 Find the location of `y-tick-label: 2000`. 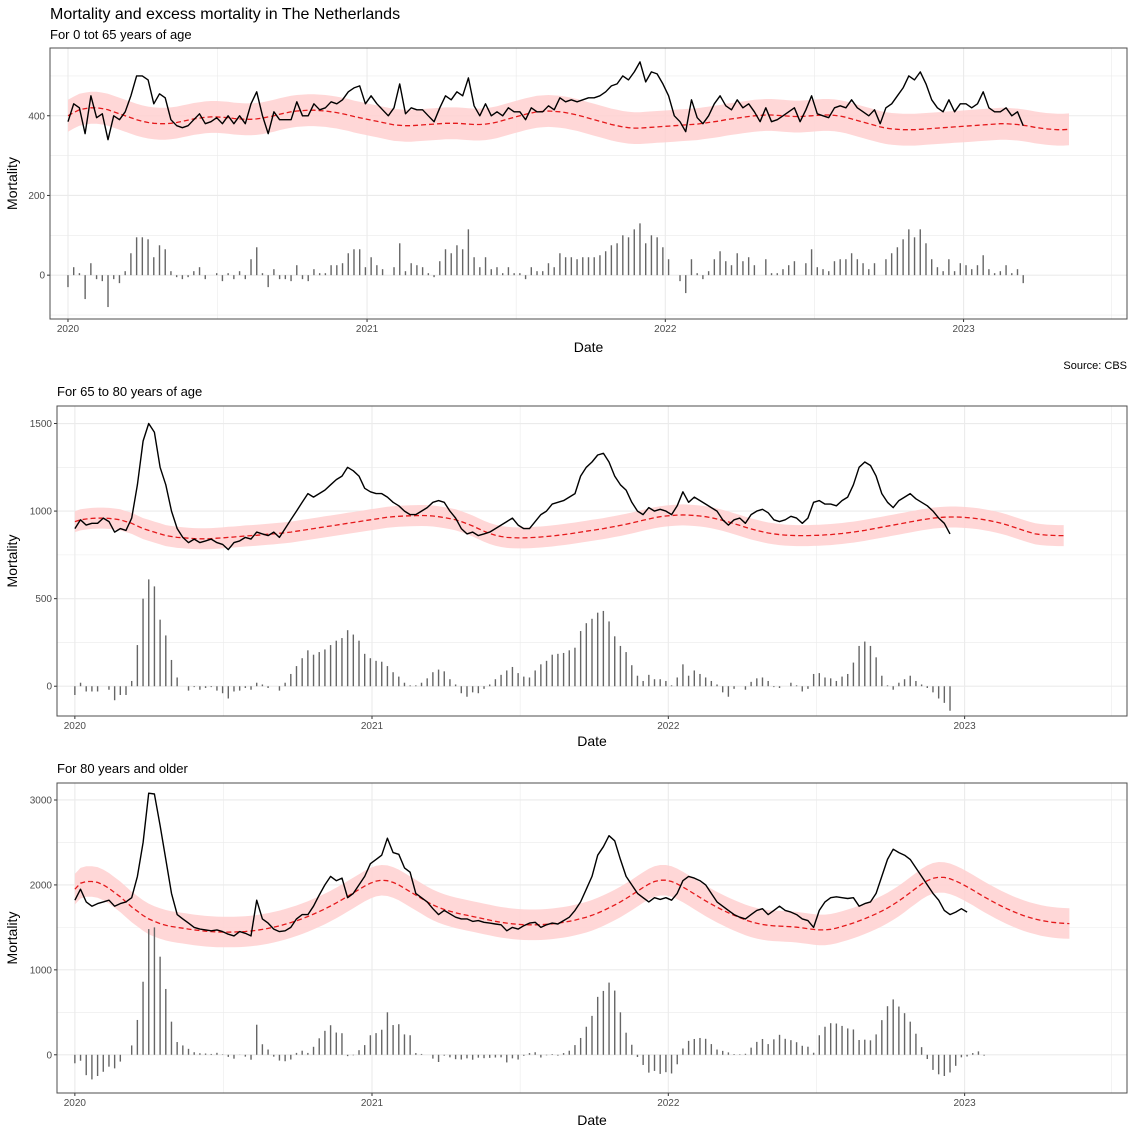

y-tick-label: 2000 is located at coordinates (41, 885).